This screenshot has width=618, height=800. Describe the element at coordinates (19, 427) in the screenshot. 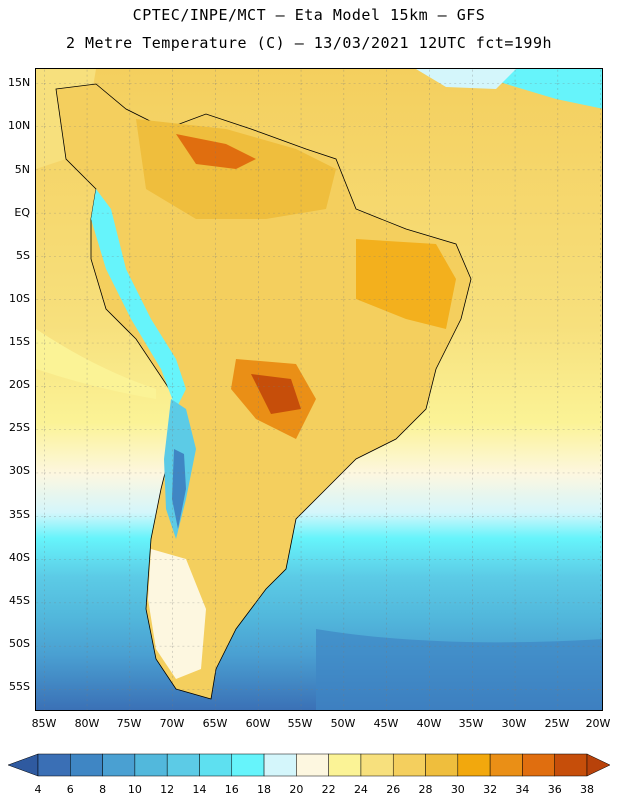

I see `lat-label-25s: 25S` at that location.